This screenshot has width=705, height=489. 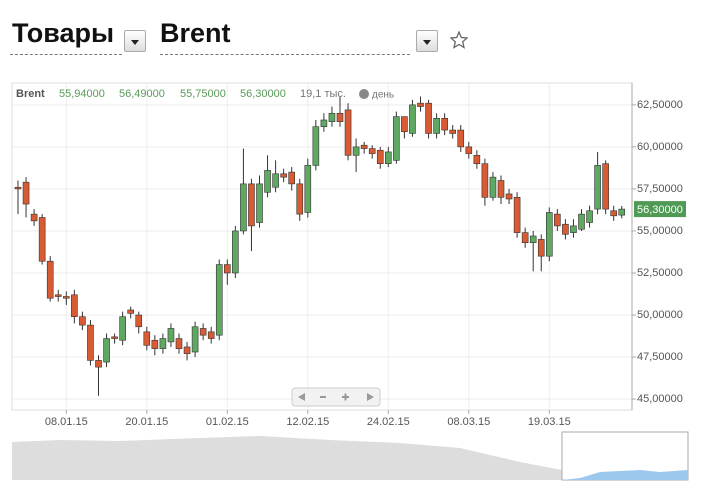 I want to click on instrument-title: Brent, so click(x=195, y=33).